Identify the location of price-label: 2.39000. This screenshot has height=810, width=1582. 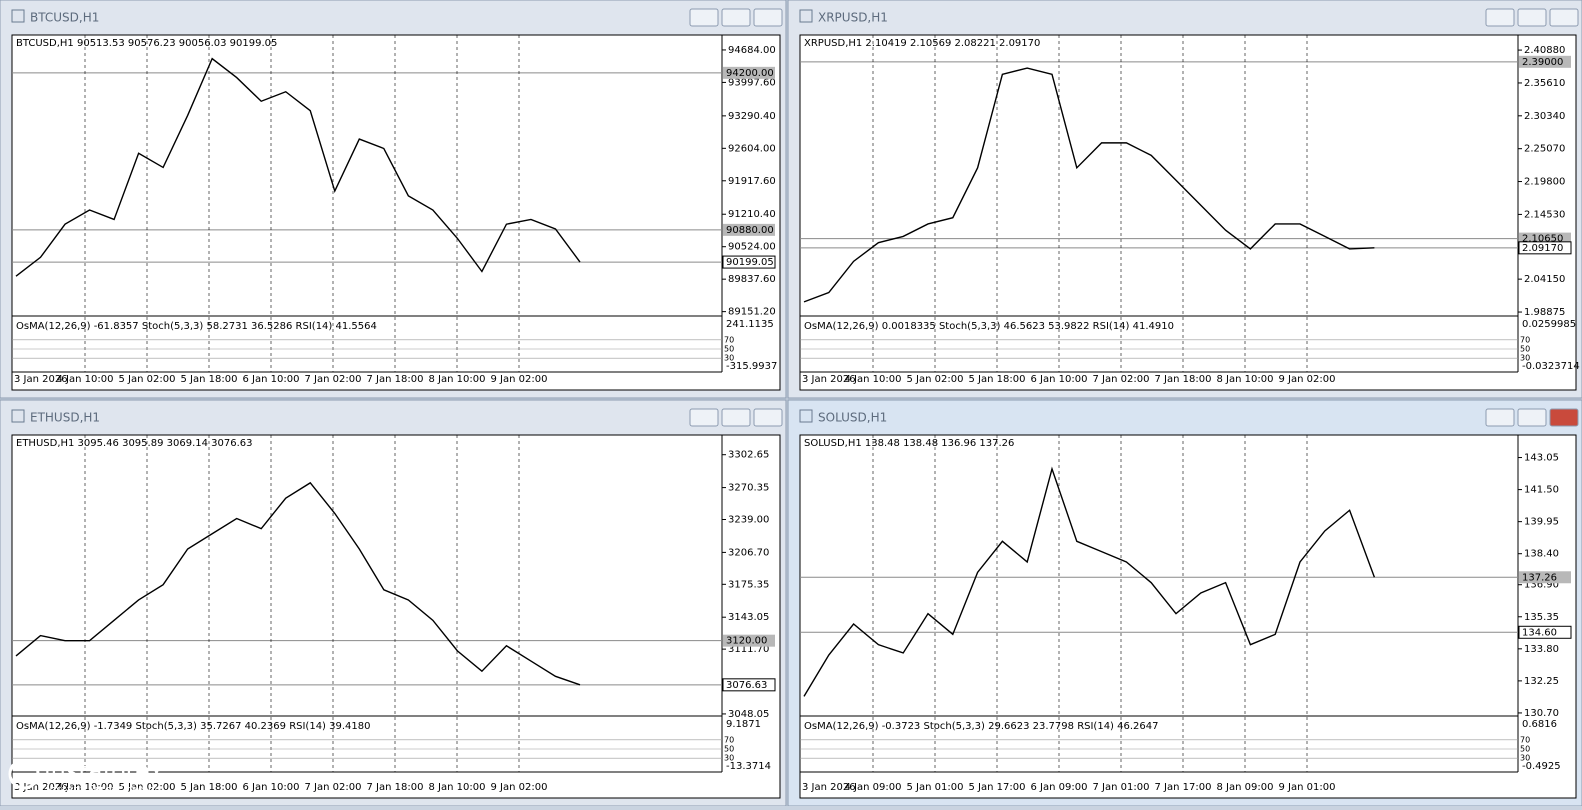
(1542, 62).